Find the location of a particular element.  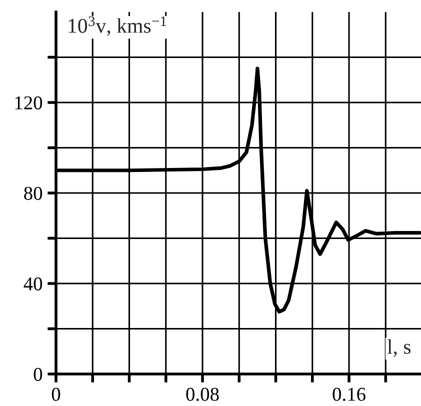

y-tick-label: 0 is located at coordinates (38, 374).